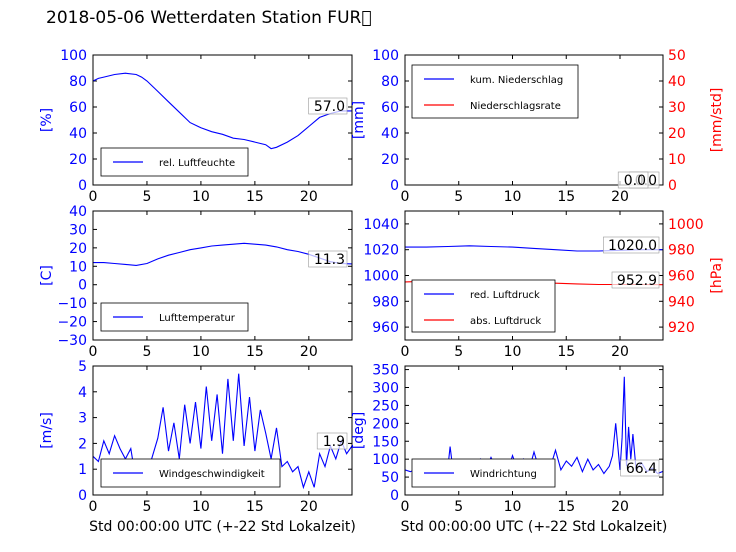 The height and width of the screenshot is (552, 736). Describe the element at coordinates (82, 393) in the screenshot. I see `y-tick-label: 4` at that location.